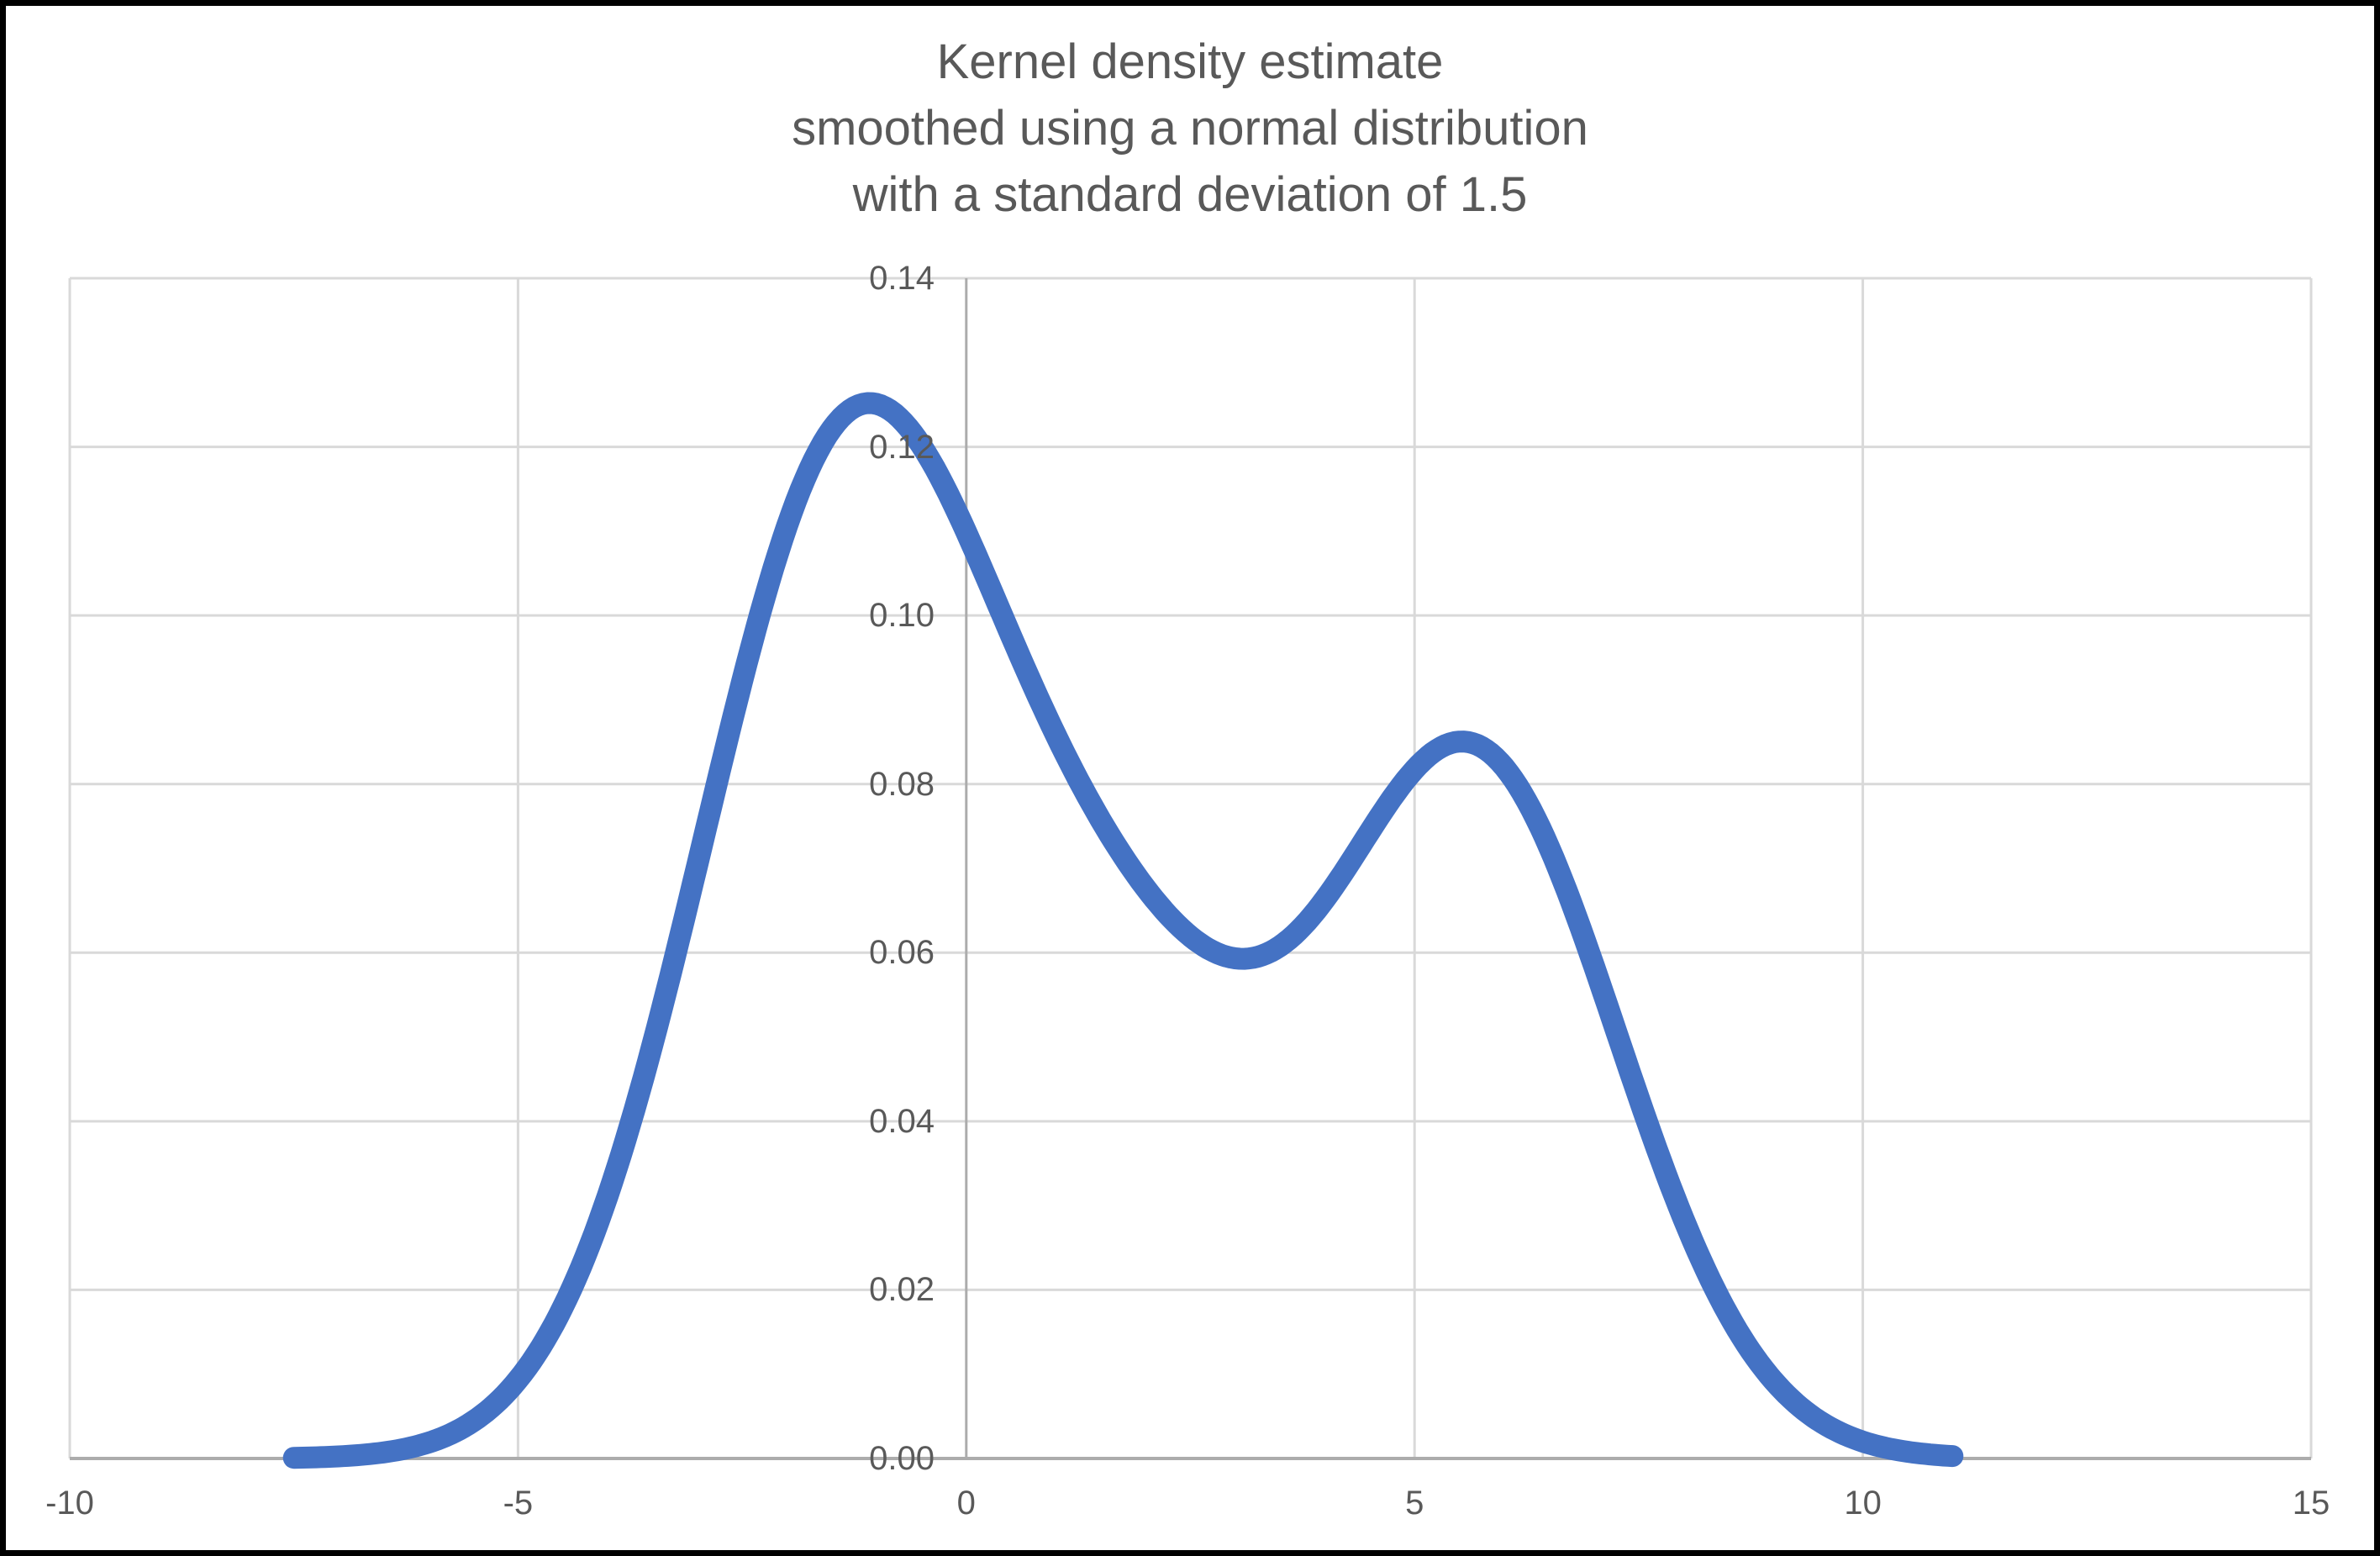 Image resolution: width=2380 pixels, height=1556 pixels. What do you see at coordinates (902, 447) in the screenshot?
I see `y-tick-label-0.12: 0.12` at bounding box center [902, 447].